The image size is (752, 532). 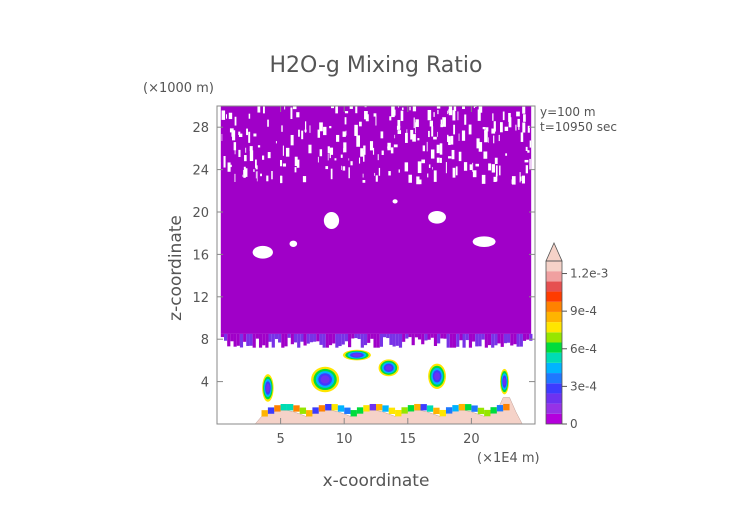 What do you see at coordinates (554, 252) in the screenshot?
I see `colorbar-extend-arrow` at bounding box center [554, 252].